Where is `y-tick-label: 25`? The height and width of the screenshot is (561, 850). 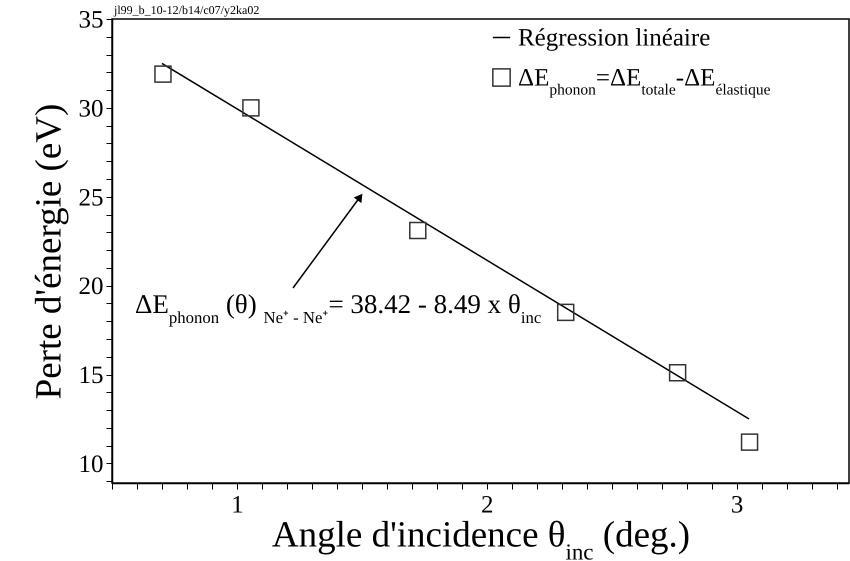
y-tick-label: 25 is located at coordinates (91, 198).